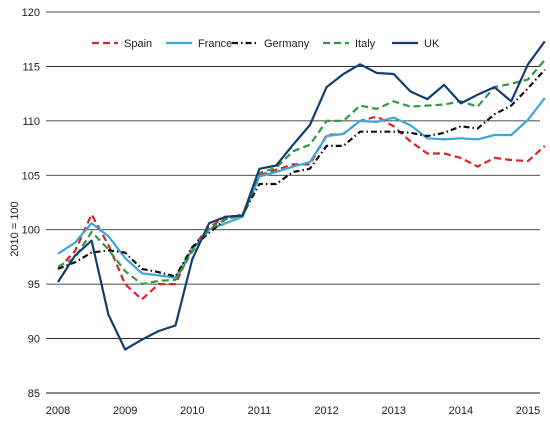 The width and height of the screenshot is (550, 421). Describe the element at coordinates (215, 44) in the screenshot. I see `legend-label-france: France` at that location.